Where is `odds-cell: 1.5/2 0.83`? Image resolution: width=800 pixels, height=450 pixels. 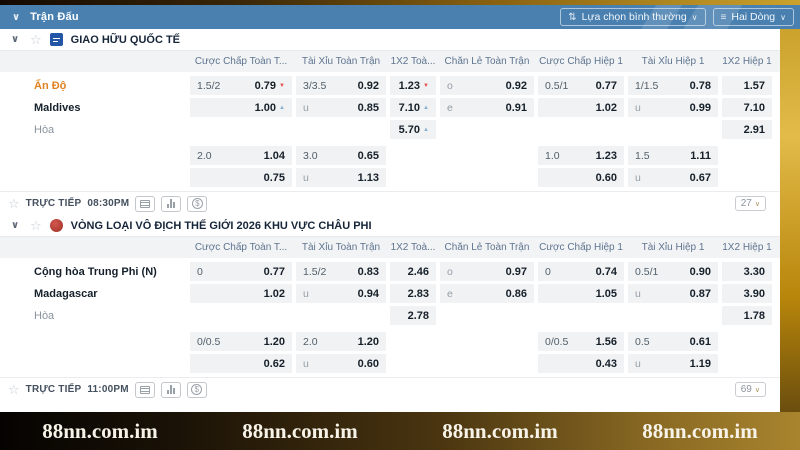
odds-cell: 1.5/2 0.83 is located at coordinates (341, 271).